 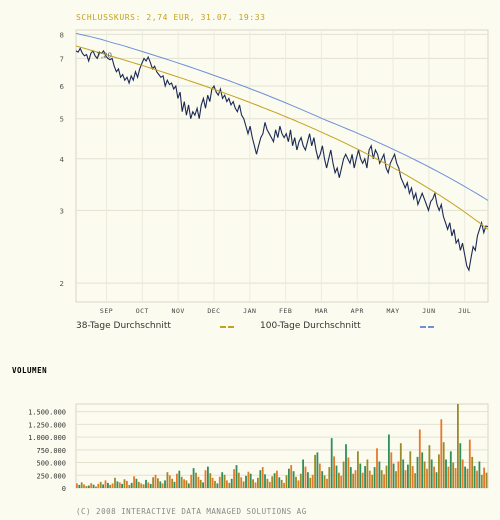 I want to click on price-x-month-label: MAY, so click(x=392, y=311).